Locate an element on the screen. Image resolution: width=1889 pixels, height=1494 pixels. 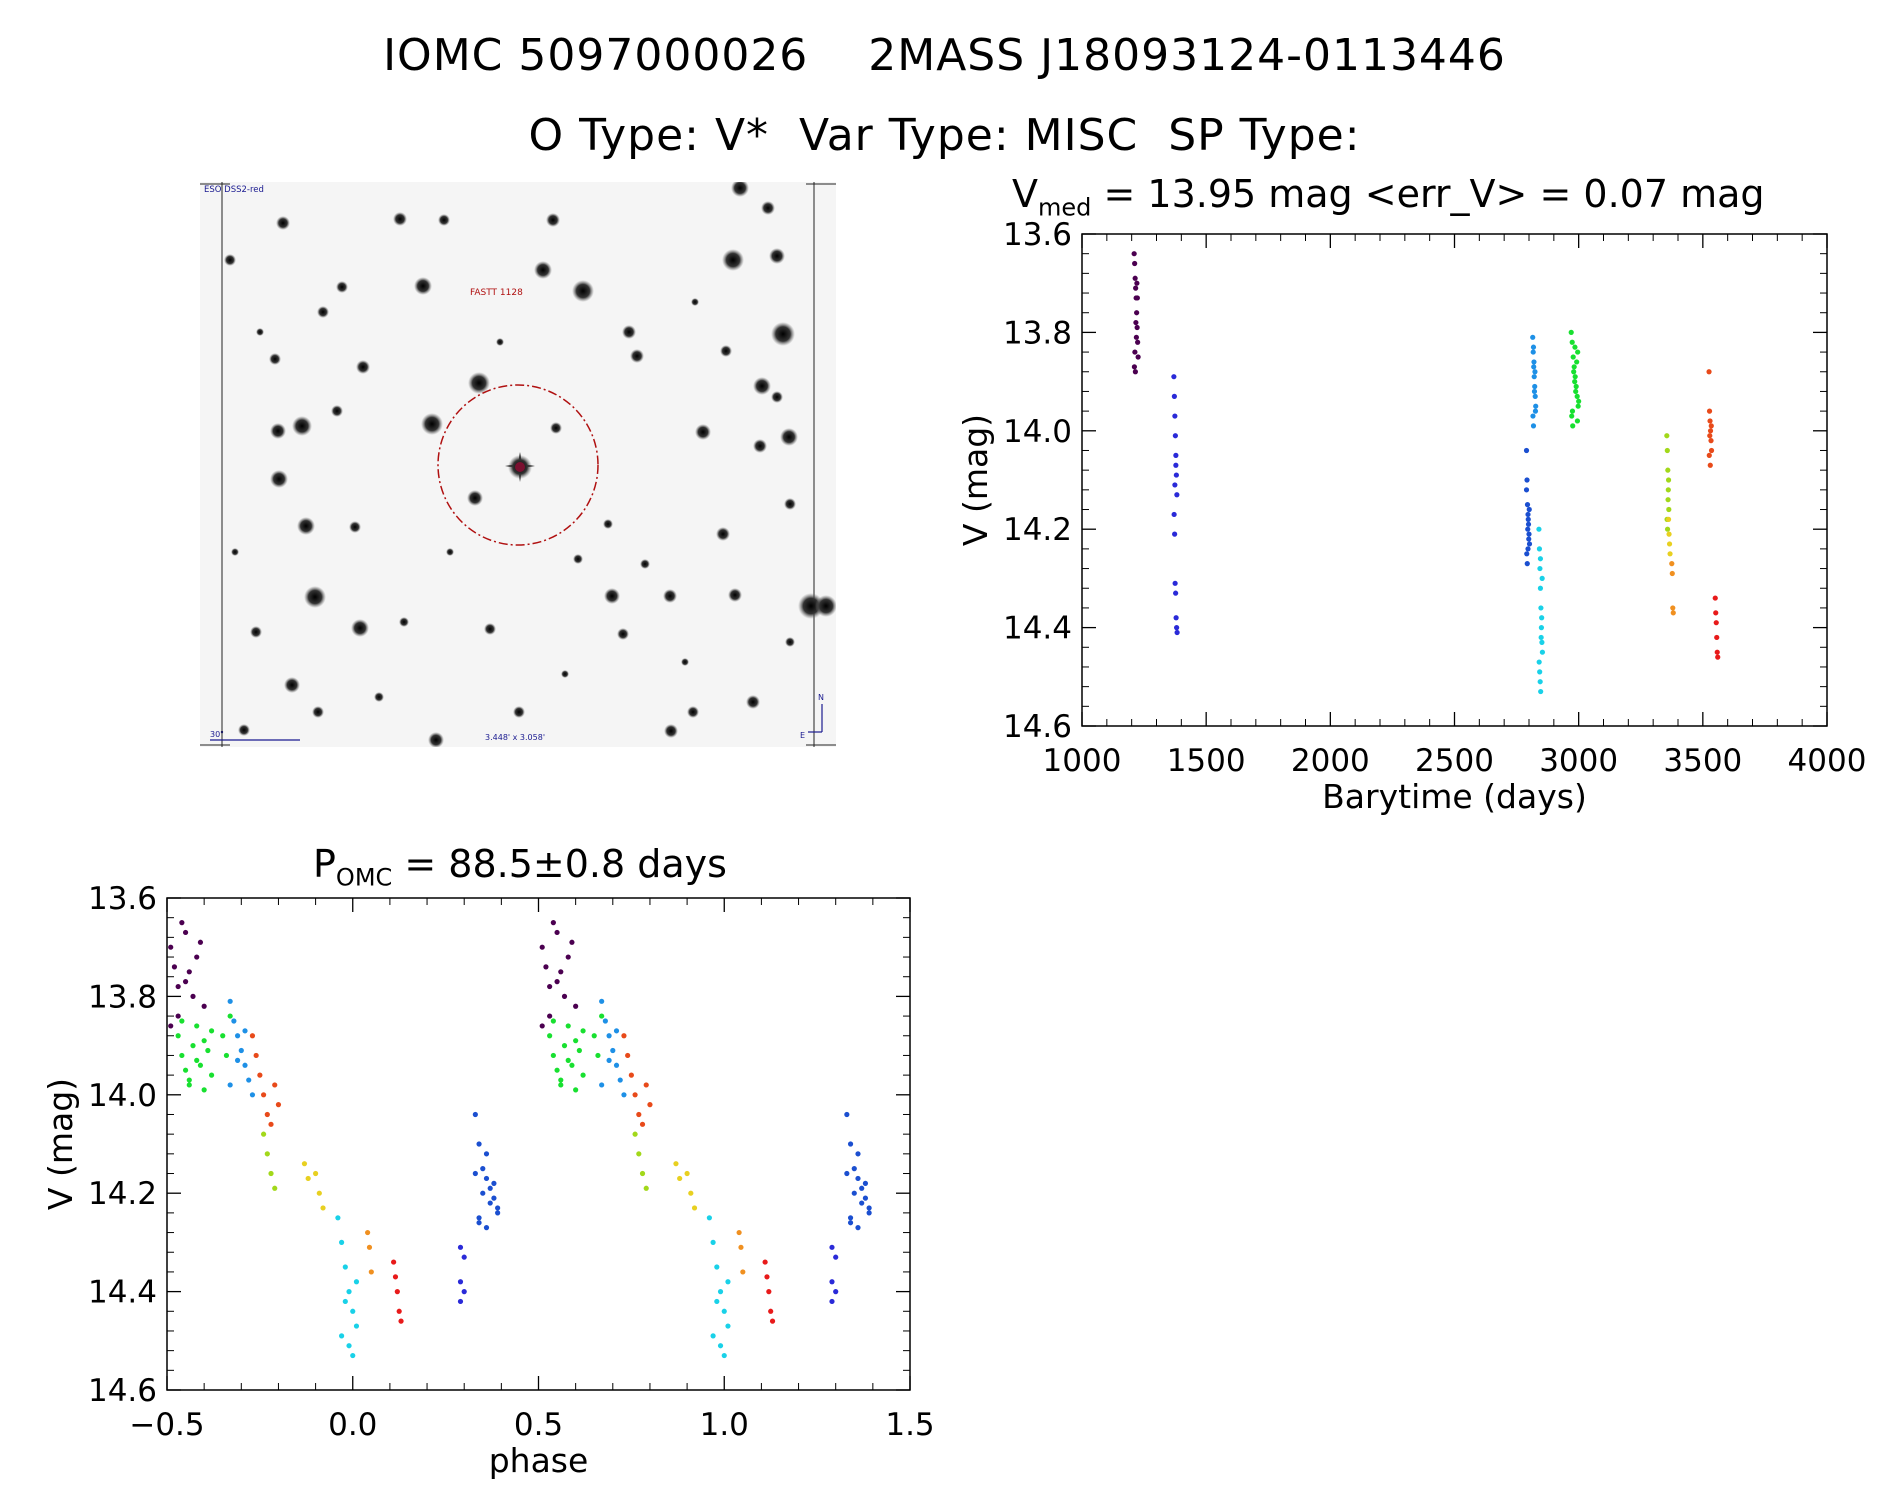
aperture-circle is located at coordinates (518, 465).